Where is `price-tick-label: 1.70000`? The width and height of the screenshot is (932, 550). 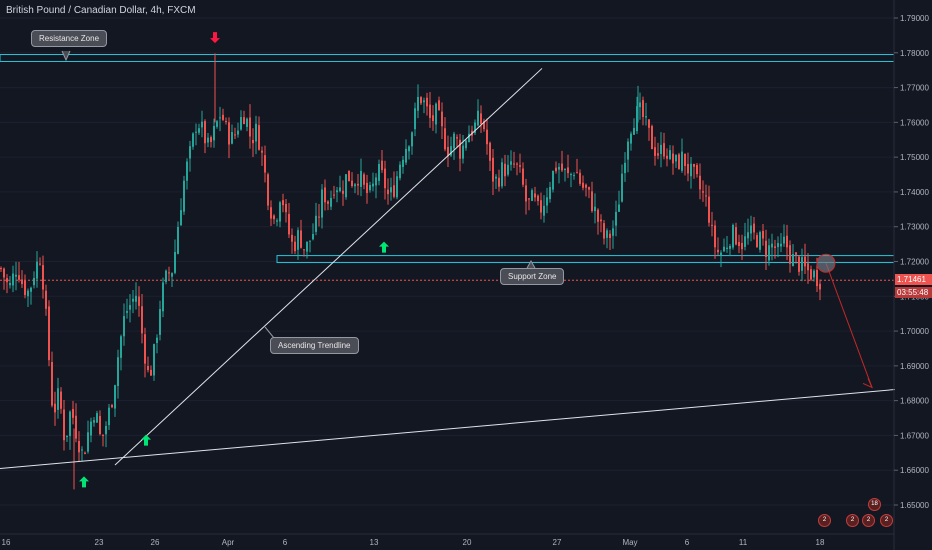 price-tick-label: 1.70000 is located at coordinates (914, 331).